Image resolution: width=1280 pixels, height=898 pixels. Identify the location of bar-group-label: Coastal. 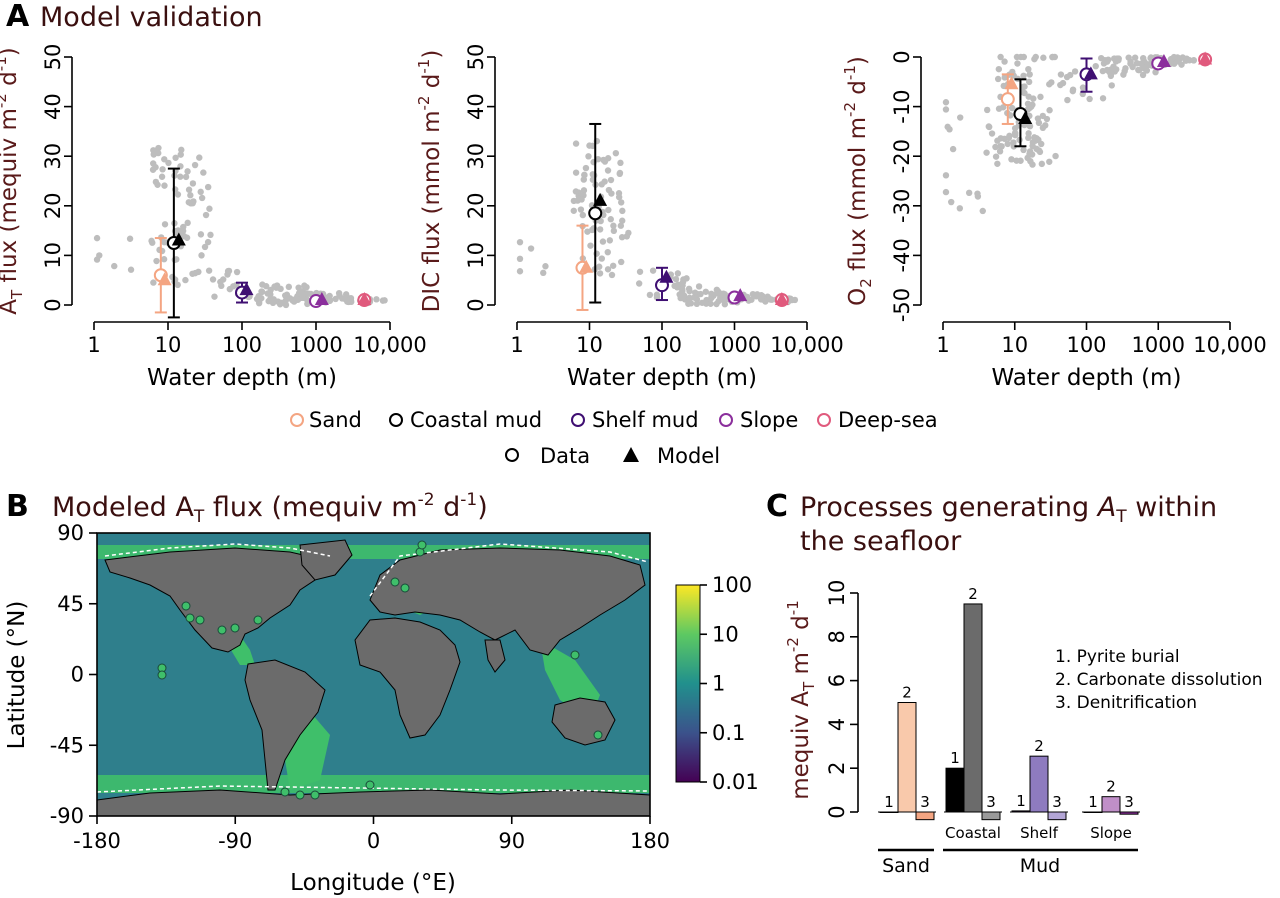
(973, 833).